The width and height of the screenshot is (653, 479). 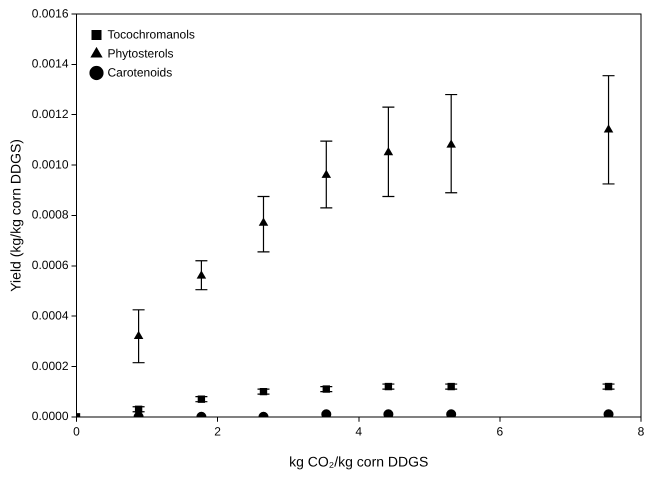 I want to click on y-tick-label: 0.0012, so click(x=50, y=114).